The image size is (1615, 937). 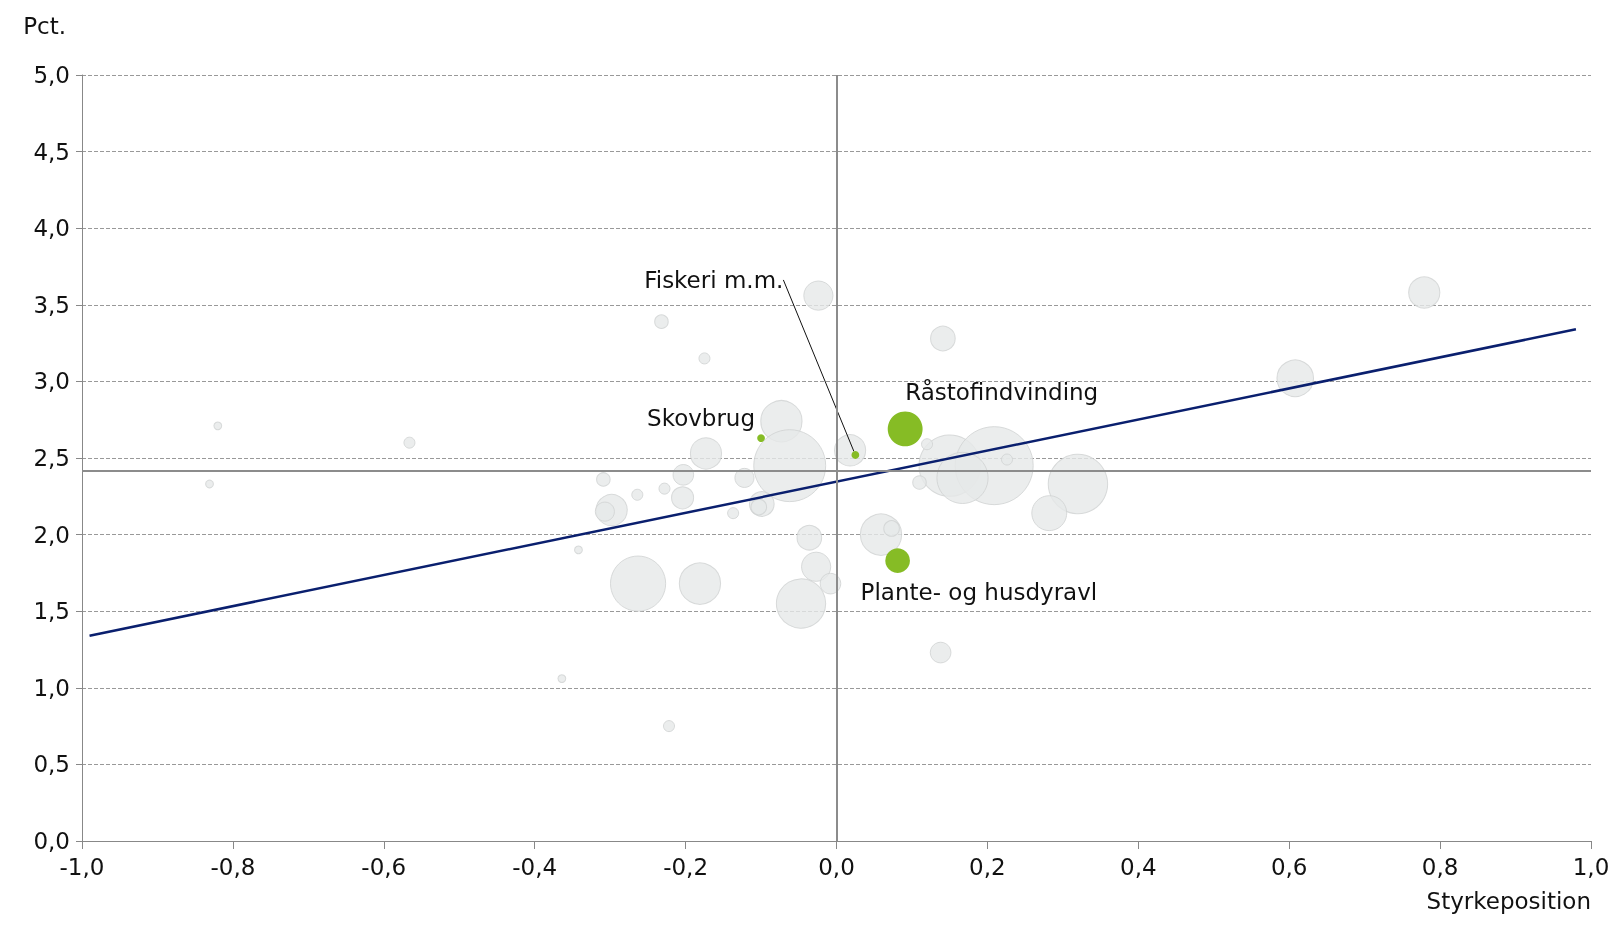 I want to click on y-tick-label: 5,0, so click(x=51, y=75).